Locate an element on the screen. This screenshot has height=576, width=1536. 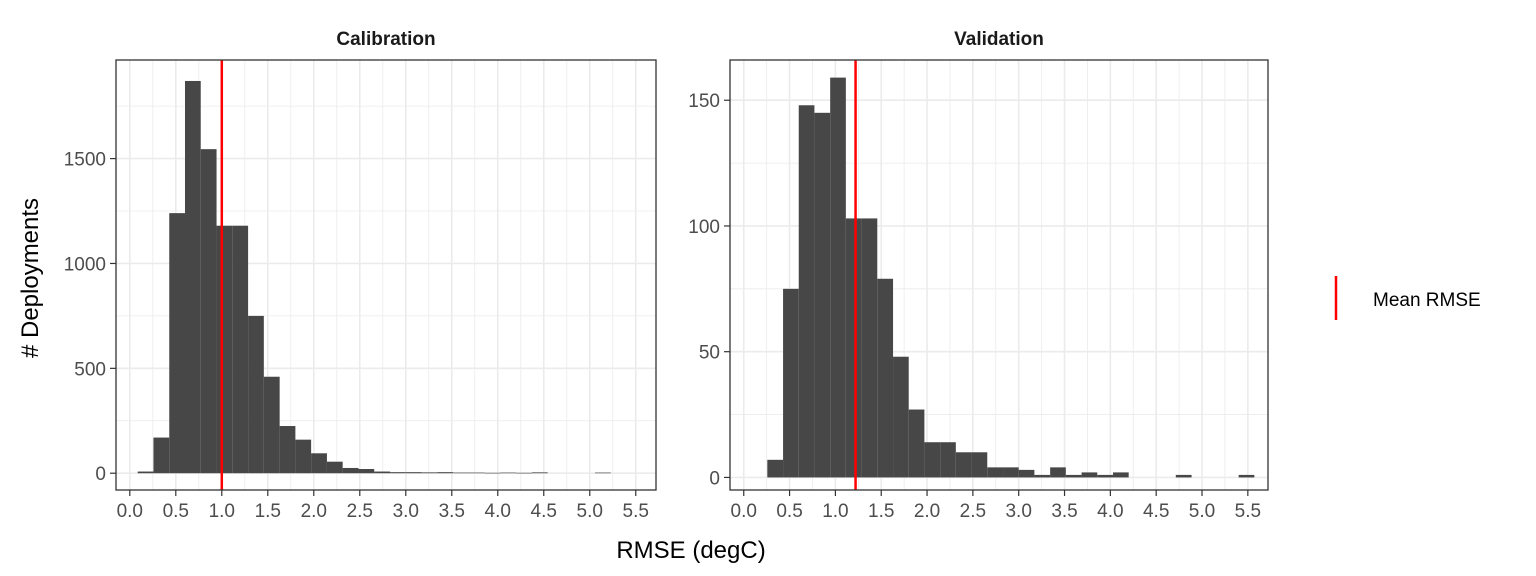
y-tick-label: 1500 is located at coordinates (85, 160).